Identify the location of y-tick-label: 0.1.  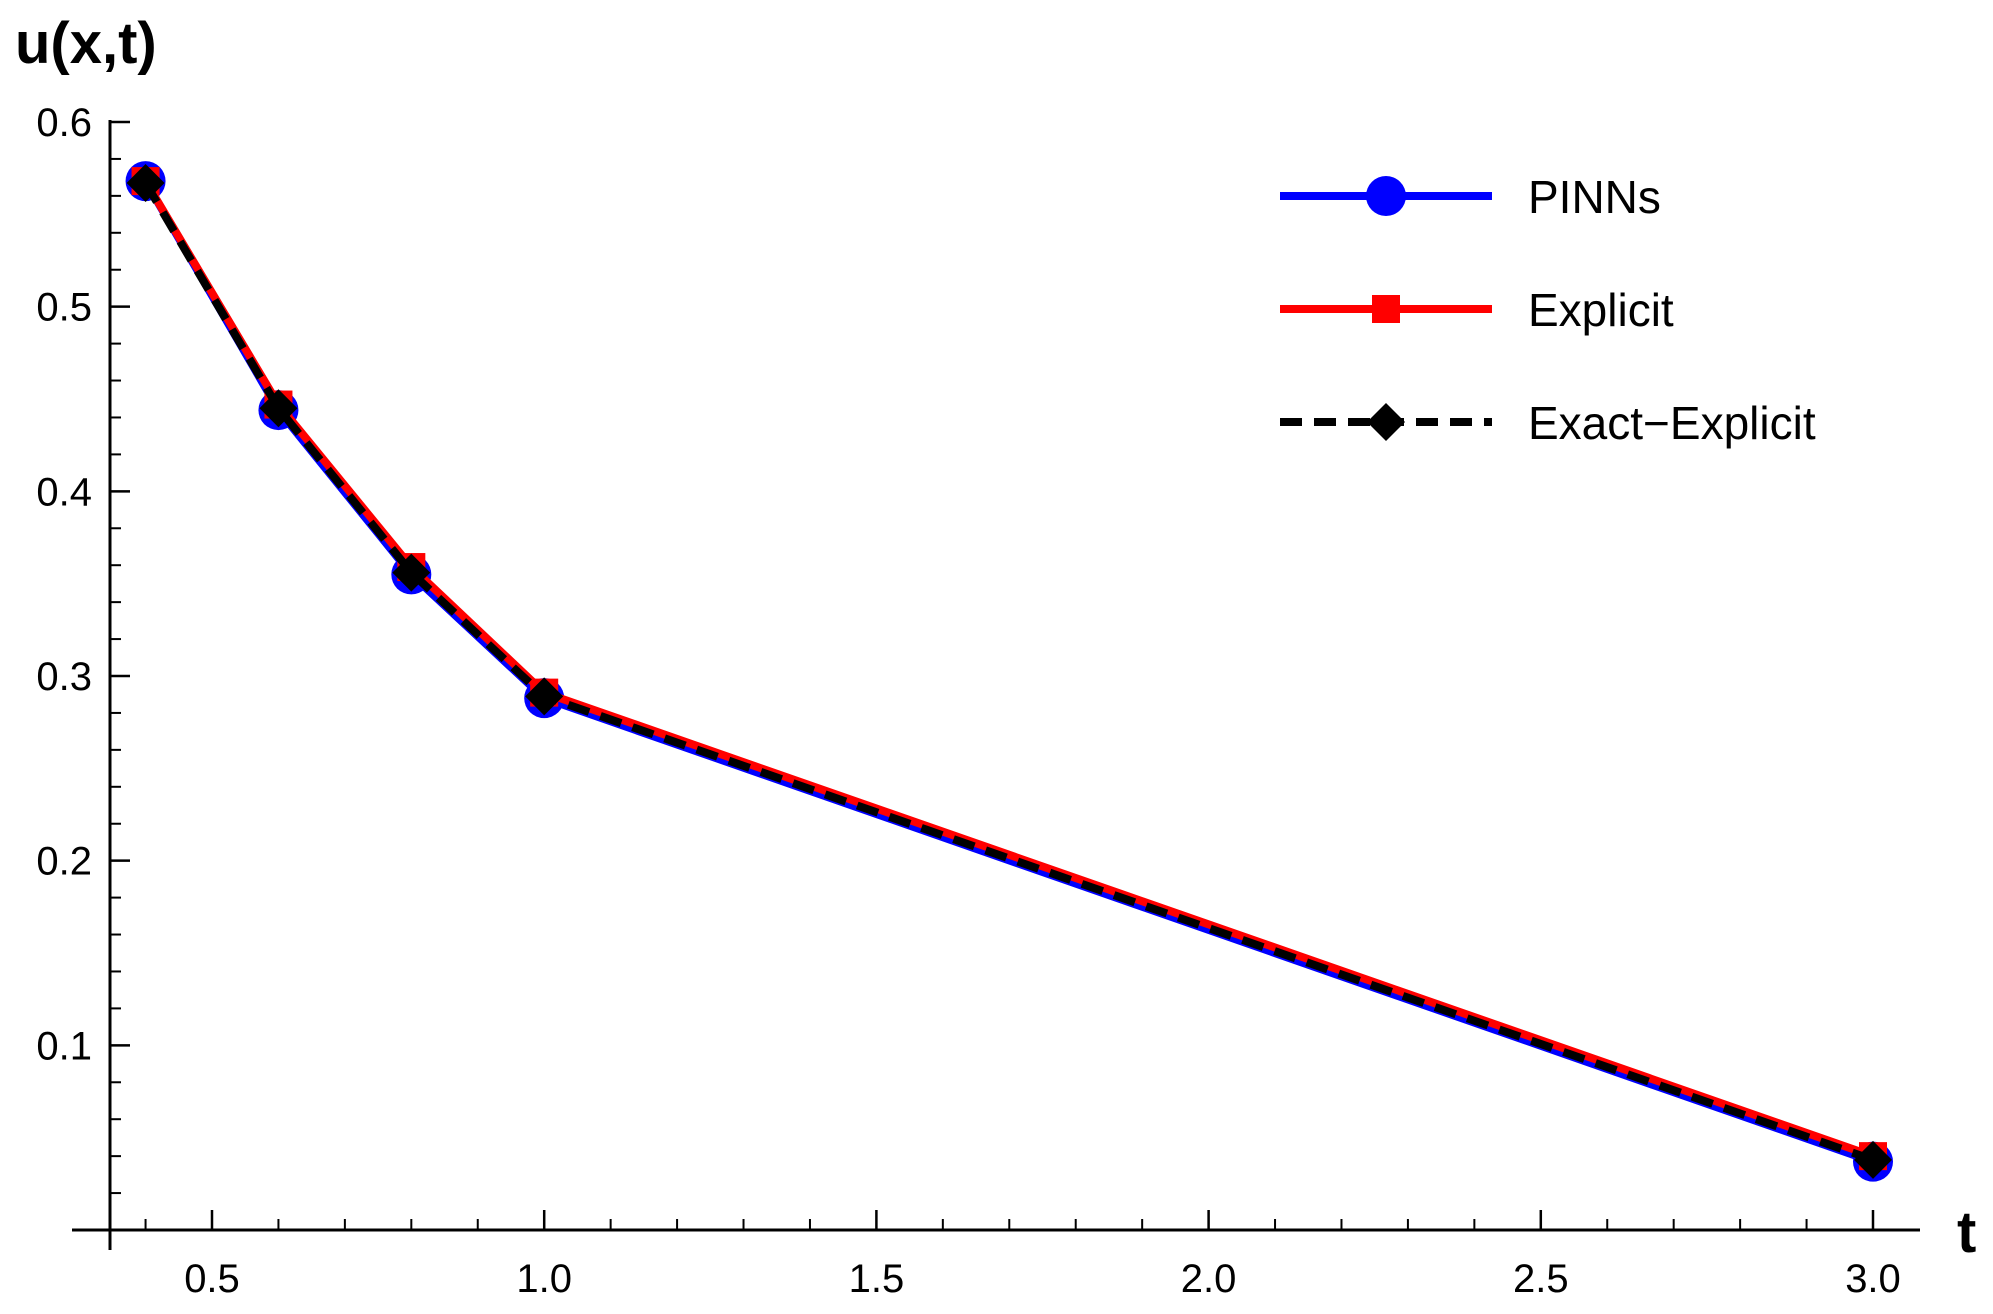
(64, 1046).